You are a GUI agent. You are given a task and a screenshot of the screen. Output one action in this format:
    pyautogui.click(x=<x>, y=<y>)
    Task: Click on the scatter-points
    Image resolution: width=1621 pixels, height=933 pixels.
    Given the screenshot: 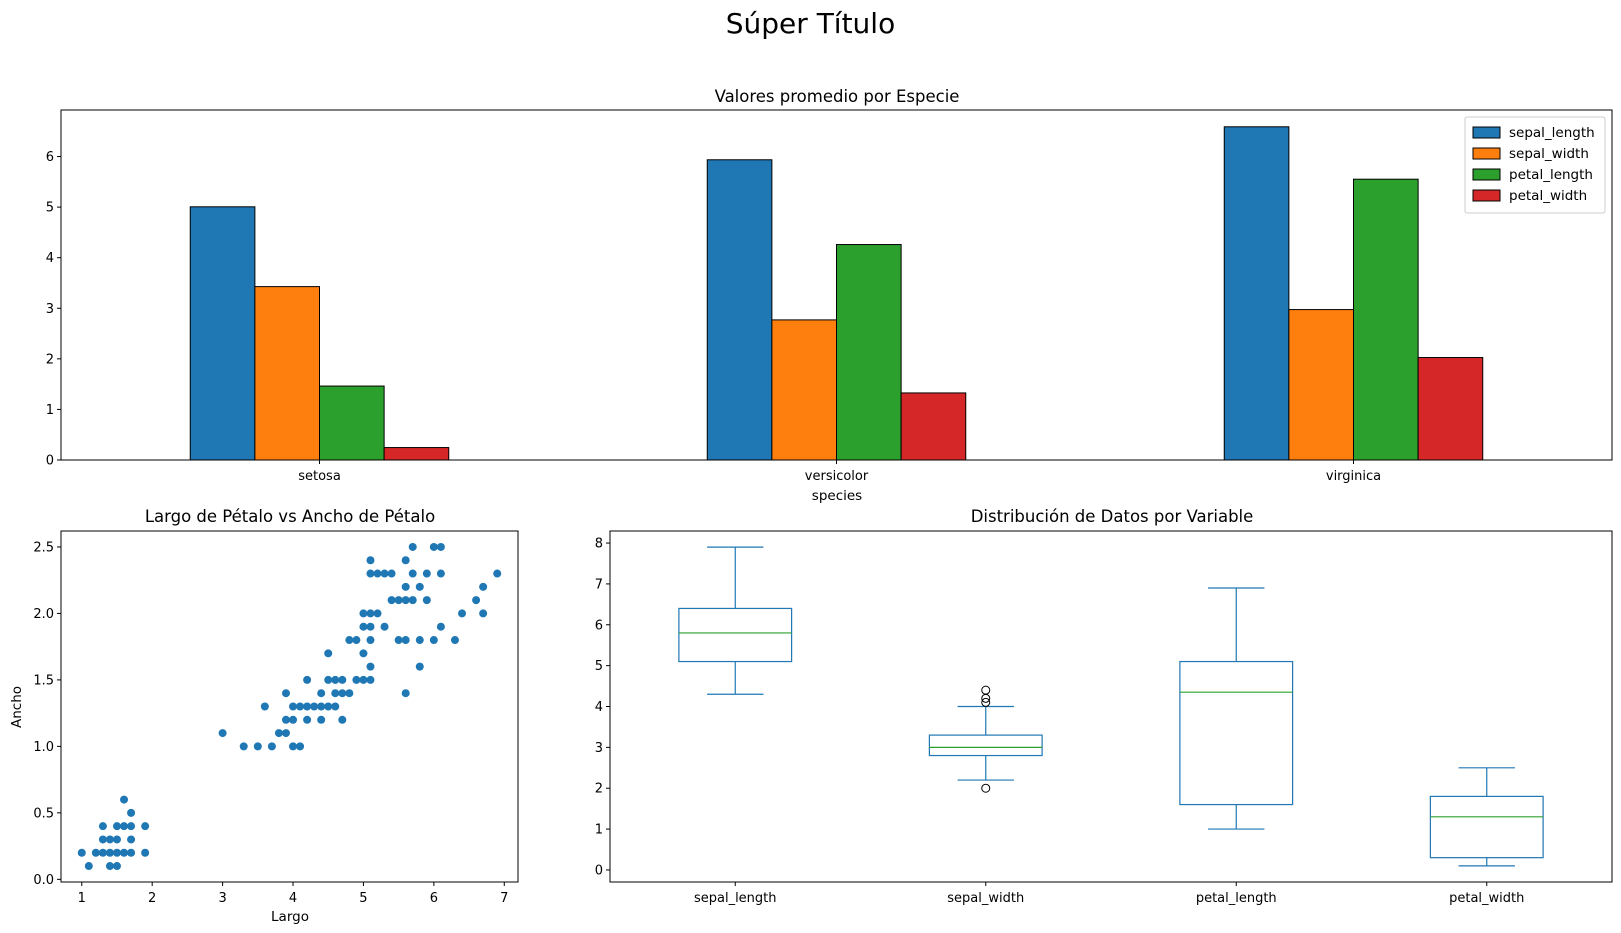 What is the action you would take?
    pyautogui.click(x=289, y=706)
    